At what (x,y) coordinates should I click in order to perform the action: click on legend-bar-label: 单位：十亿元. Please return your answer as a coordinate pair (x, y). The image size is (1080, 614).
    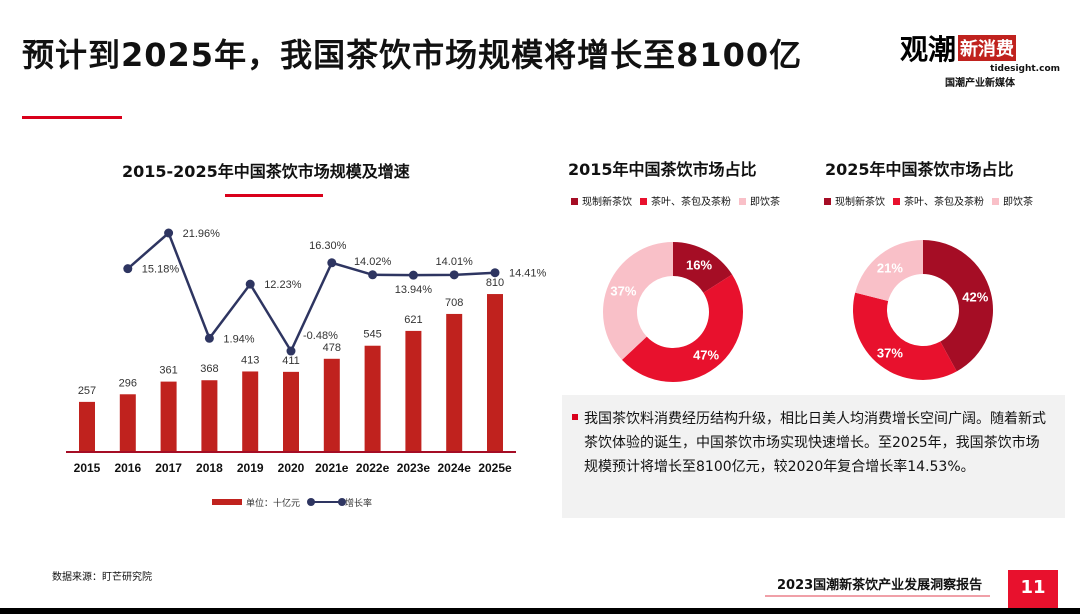
    Looking at the image, I should click on (273, 502).